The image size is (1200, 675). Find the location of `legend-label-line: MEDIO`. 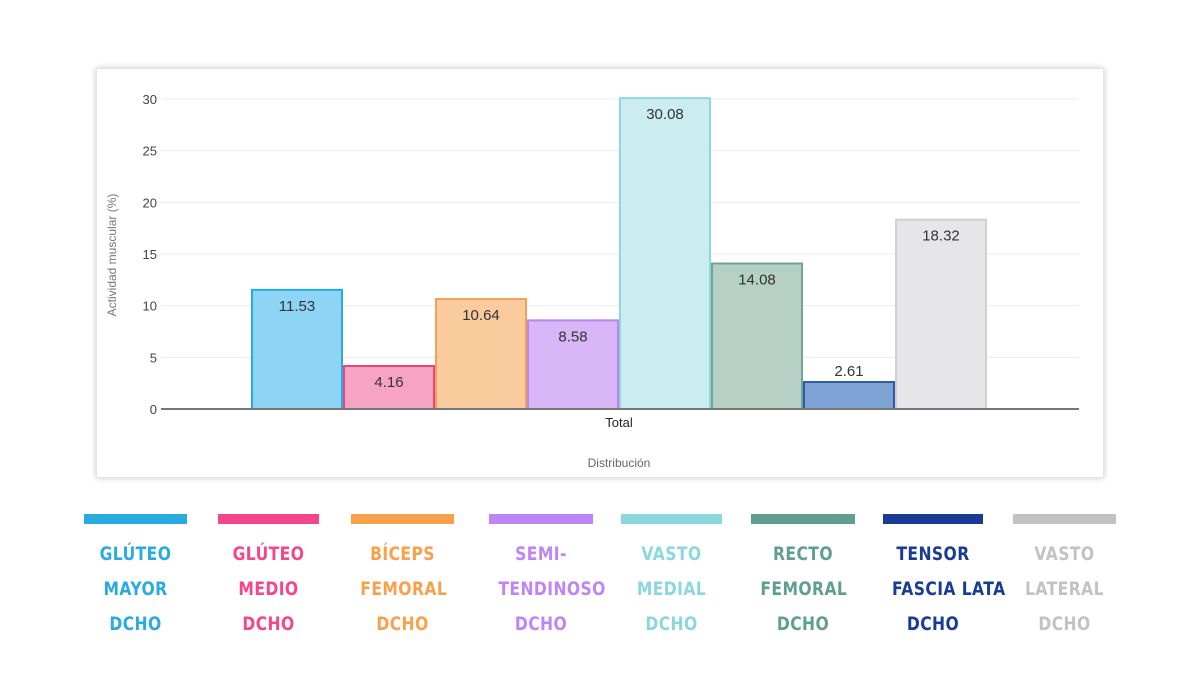

legend-label-line: MEDIO is located at coordinates (268, 589).